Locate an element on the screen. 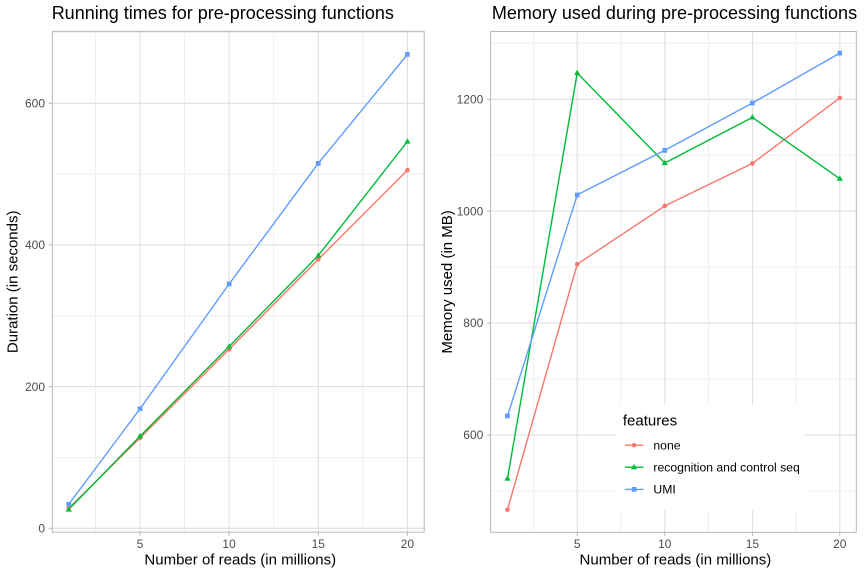  svg-text: 1200 is located at coordinates (470, 99).